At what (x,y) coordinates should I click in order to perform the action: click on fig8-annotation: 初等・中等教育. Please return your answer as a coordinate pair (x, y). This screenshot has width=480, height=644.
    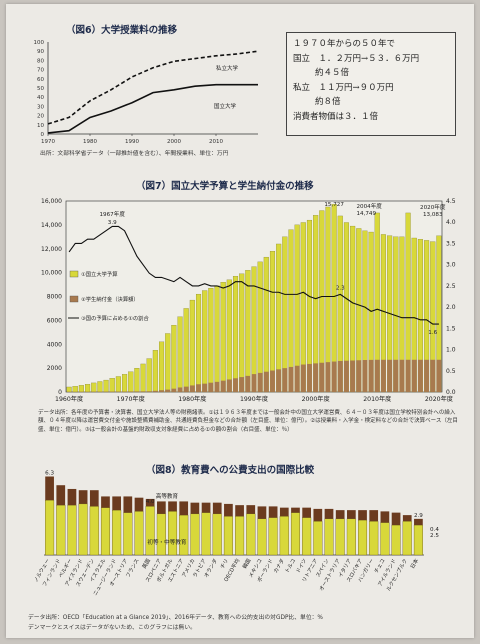
    Looking at the image, I should click on (167, 542).